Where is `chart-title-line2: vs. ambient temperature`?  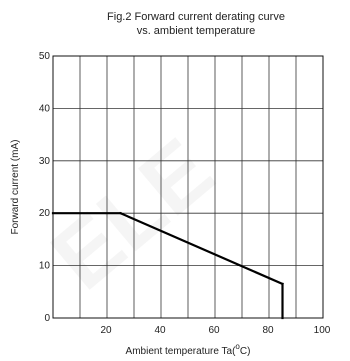
chart-title-line2: vs. ambient temperature is located at coordinates (196, 31).